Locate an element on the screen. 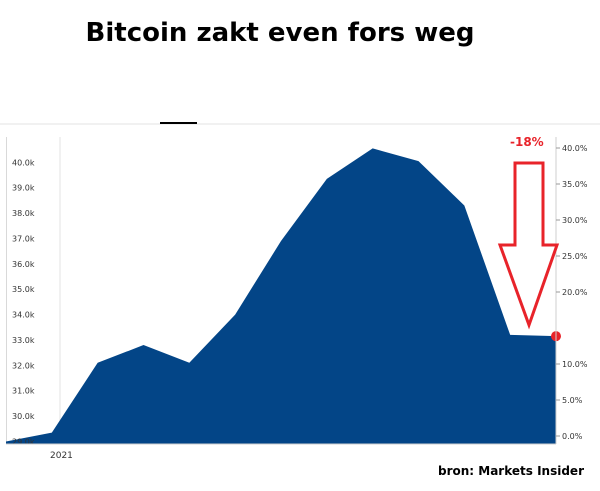 Image resolution: width=600 pixels, height=491 pixels. y-left-tick-label: 29.0k is located at coordinates (23, 441).